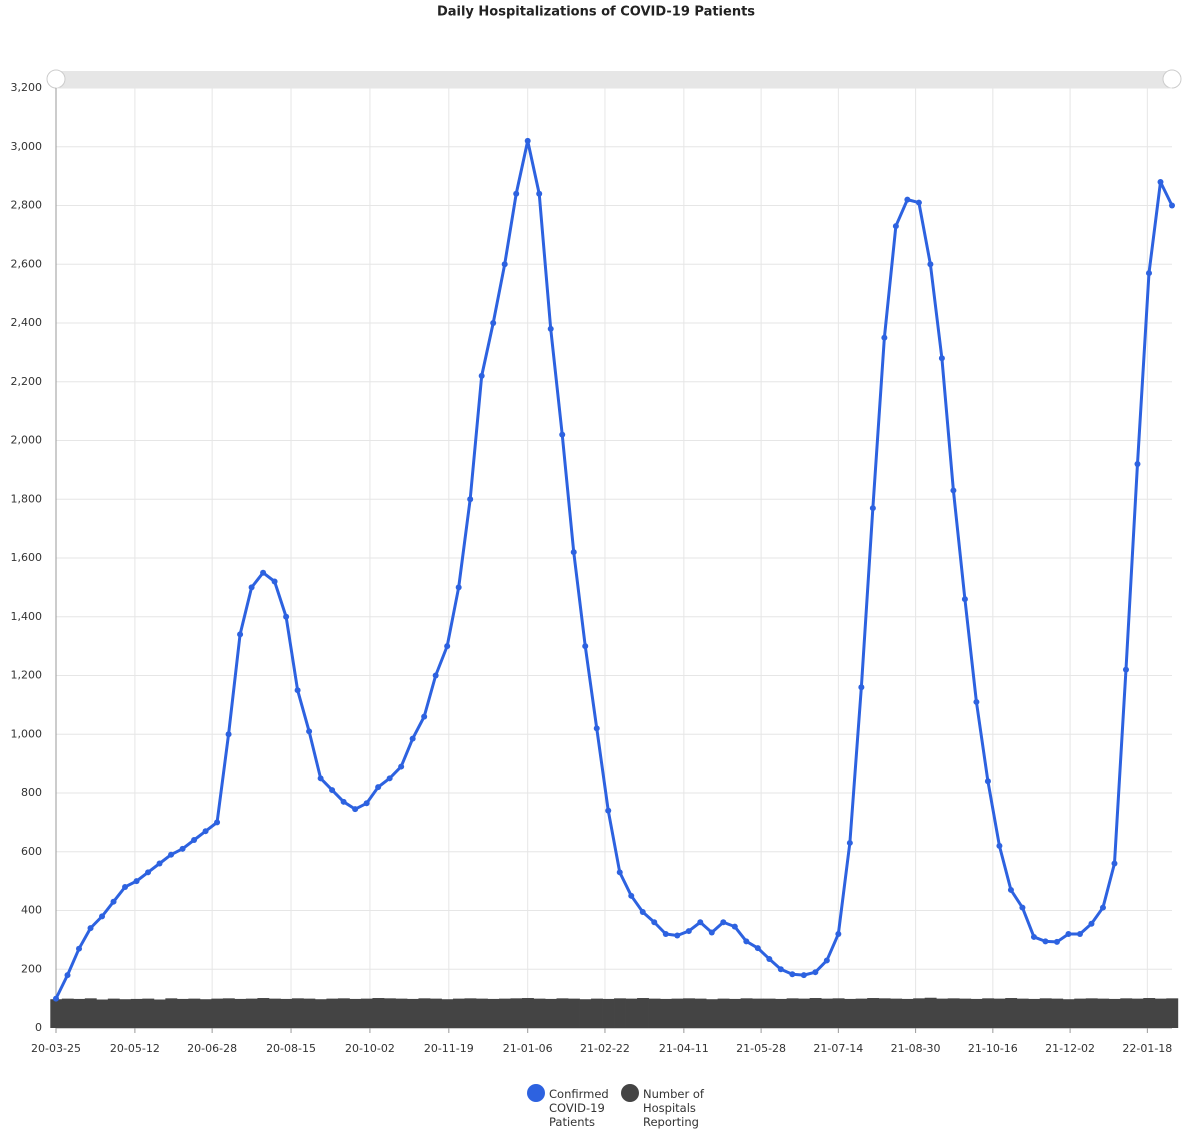 This screenshot has width=1200, height=1139. I want to click on x-tick-label: 20-03-25, so click(56, 1048).